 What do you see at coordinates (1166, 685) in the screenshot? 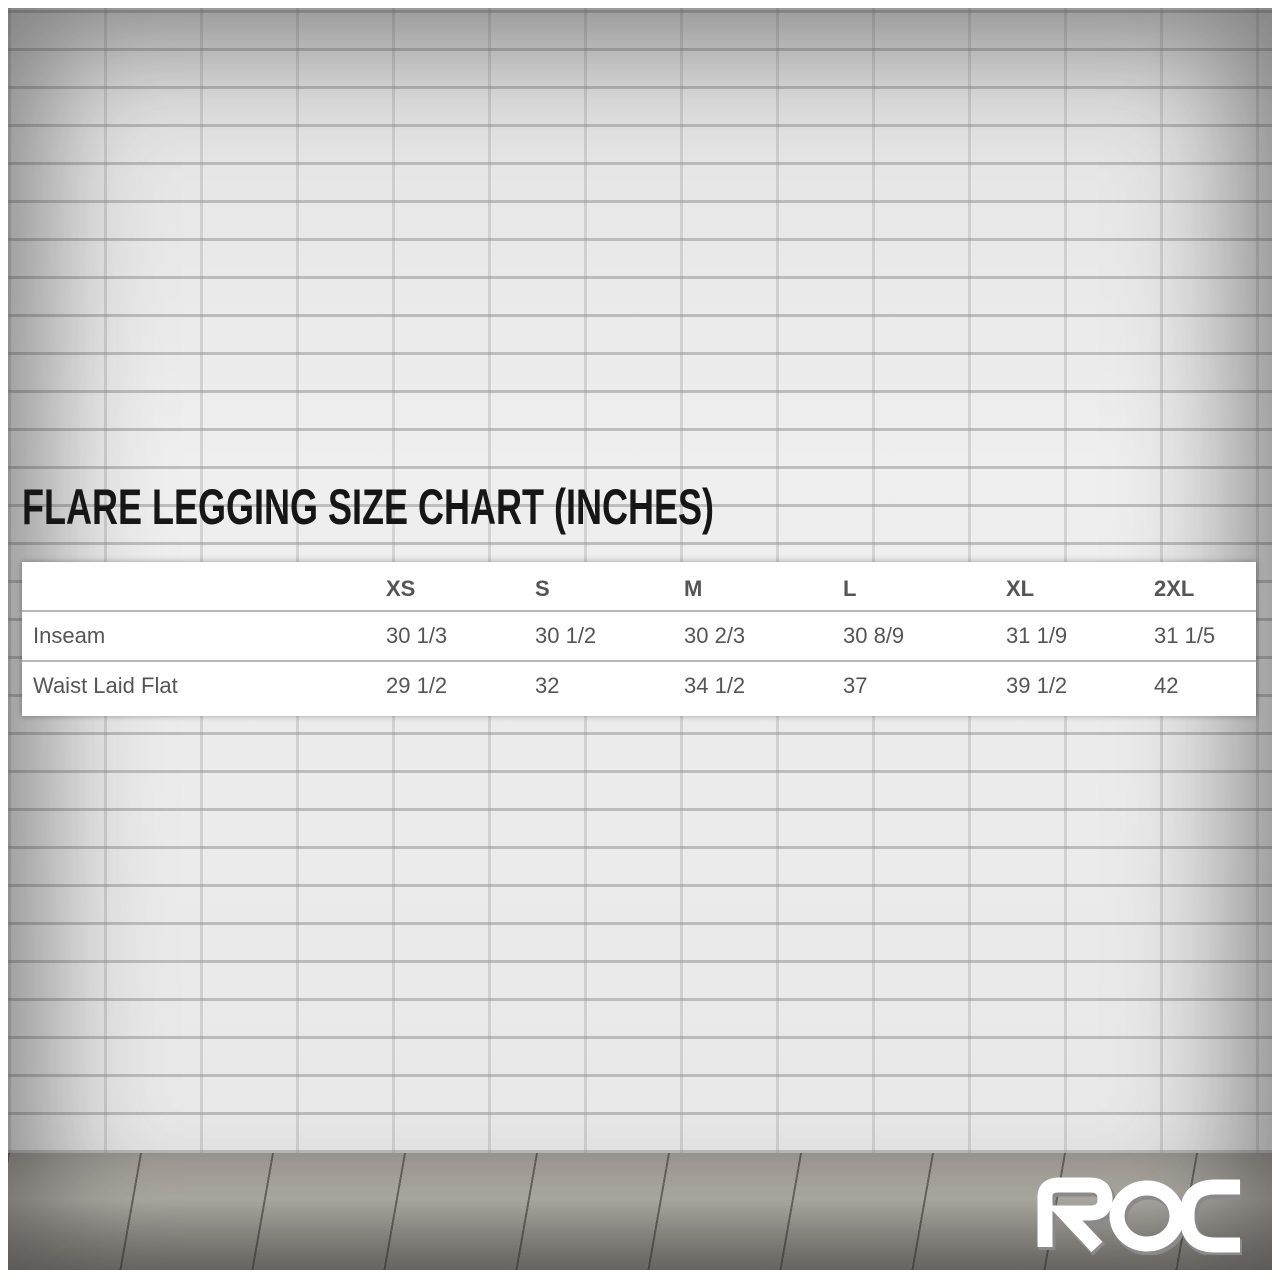
I see `table-cell: 42` at bounding box center [1166, 685].